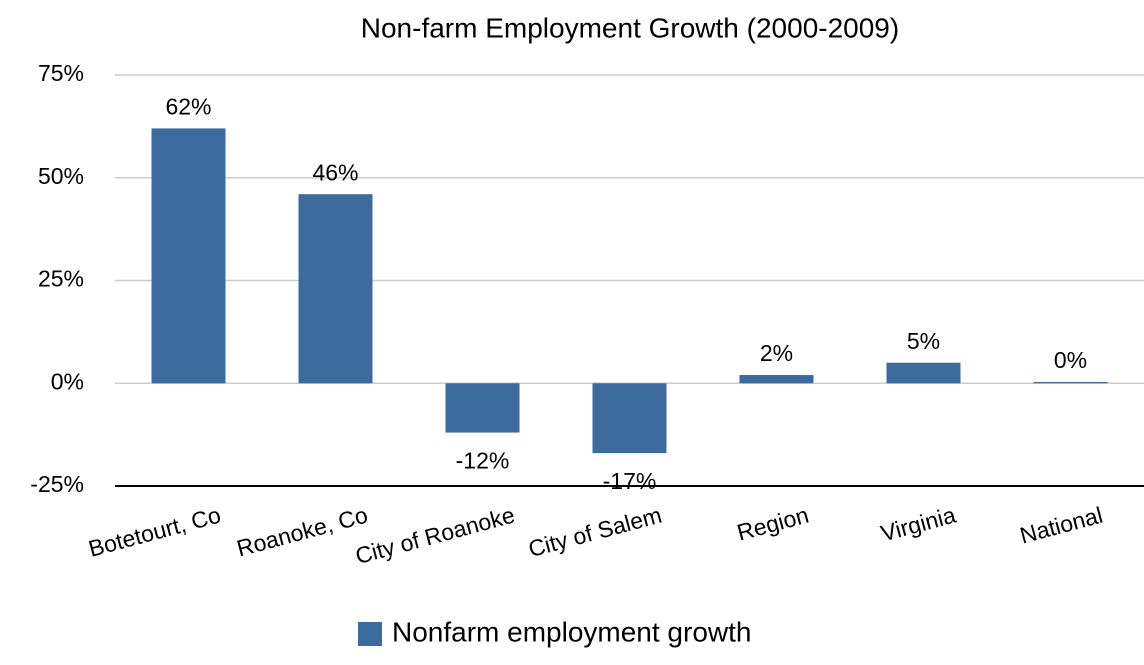  I want to click on y-tick-label: 75%, so click(61, 73).